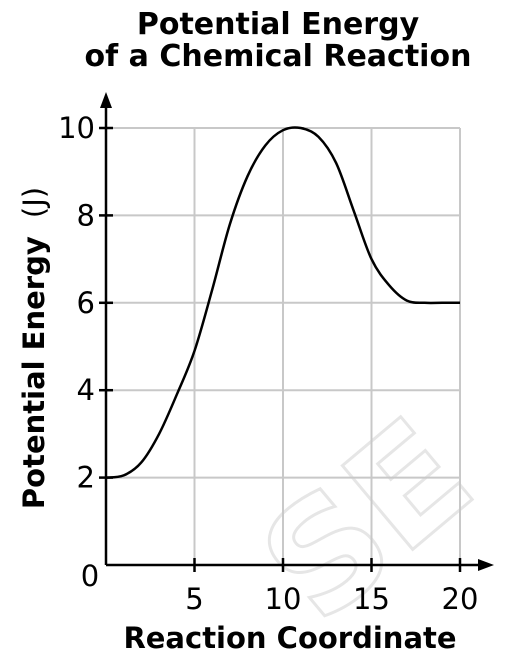 This screenshot has height=654, width=516. Describe the element at coordinates (106, 100) in the screenshot. I see `y-axis-arrow` at that location.